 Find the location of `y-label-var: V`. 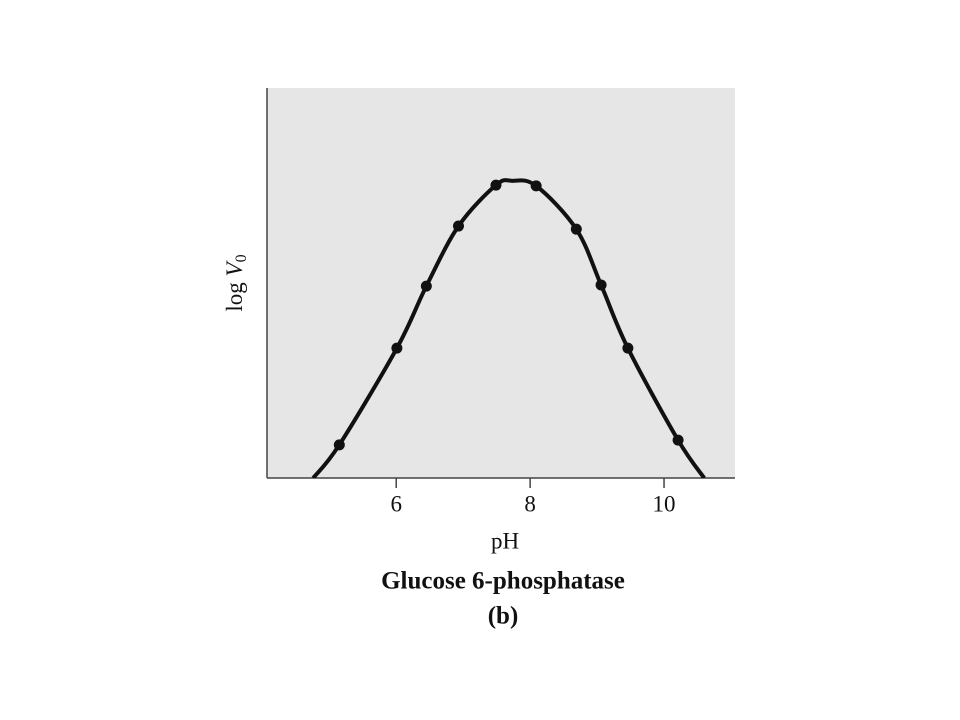

y-label-var: V is located at coordinates (234, 267).